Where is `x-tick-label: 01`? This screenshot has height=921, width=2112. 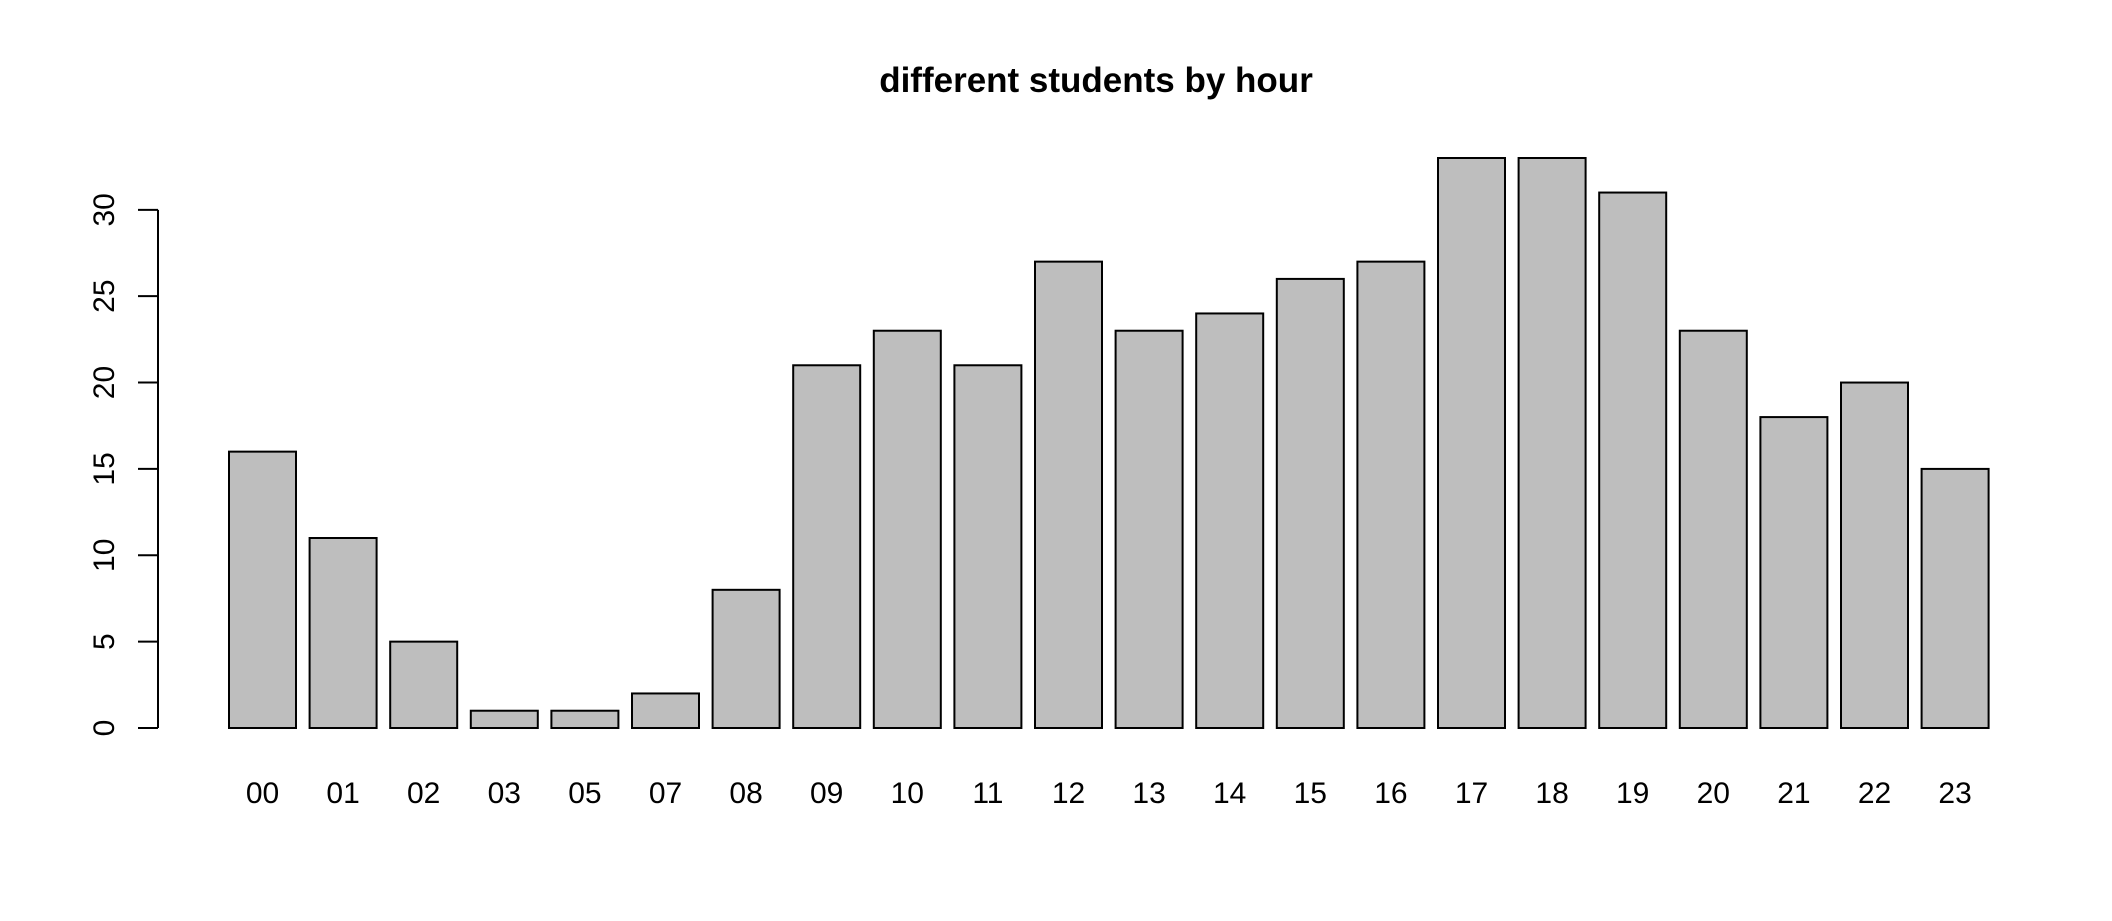 x-tick-label: 01 is located at coordinates (342, 793).